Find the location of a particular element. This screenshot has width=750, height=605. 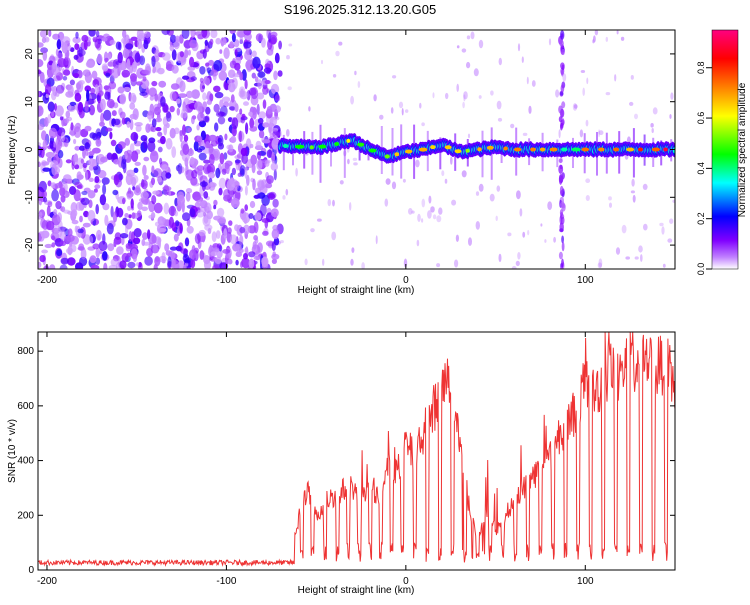

x-tick-label: -200 is located at coordinates (47, 581).